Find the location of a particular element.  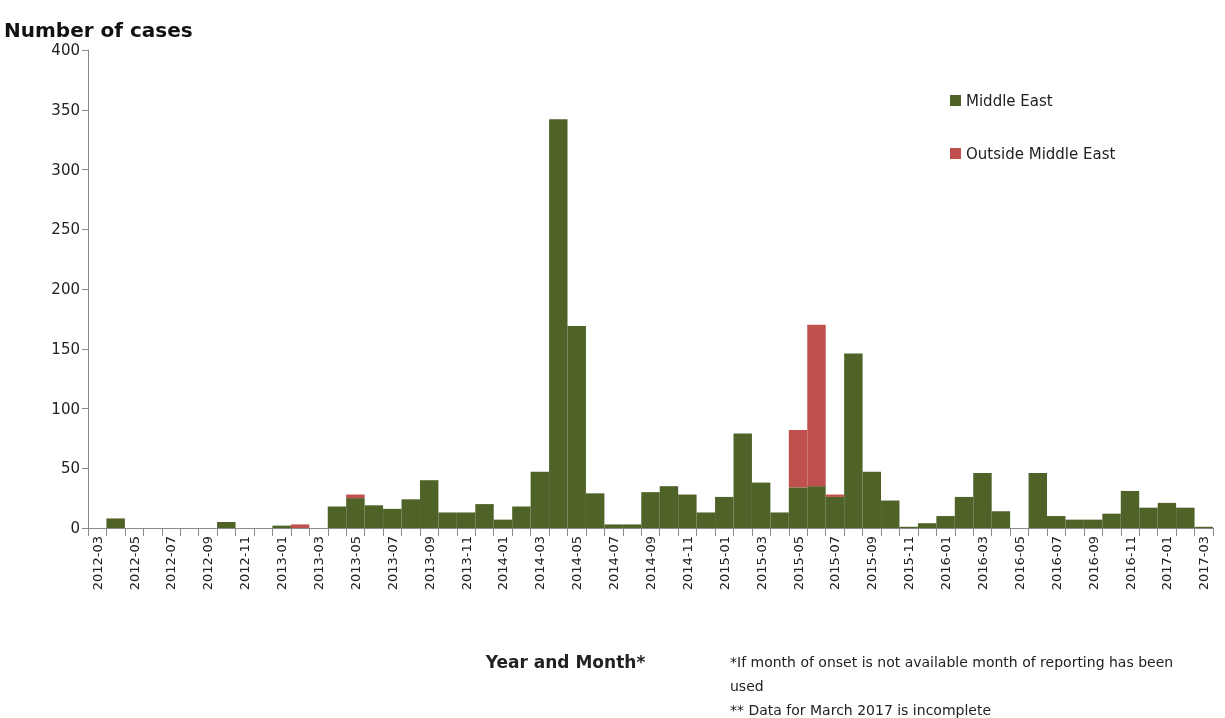

legend-label: Middle East is located at coordinates (1009, 100).